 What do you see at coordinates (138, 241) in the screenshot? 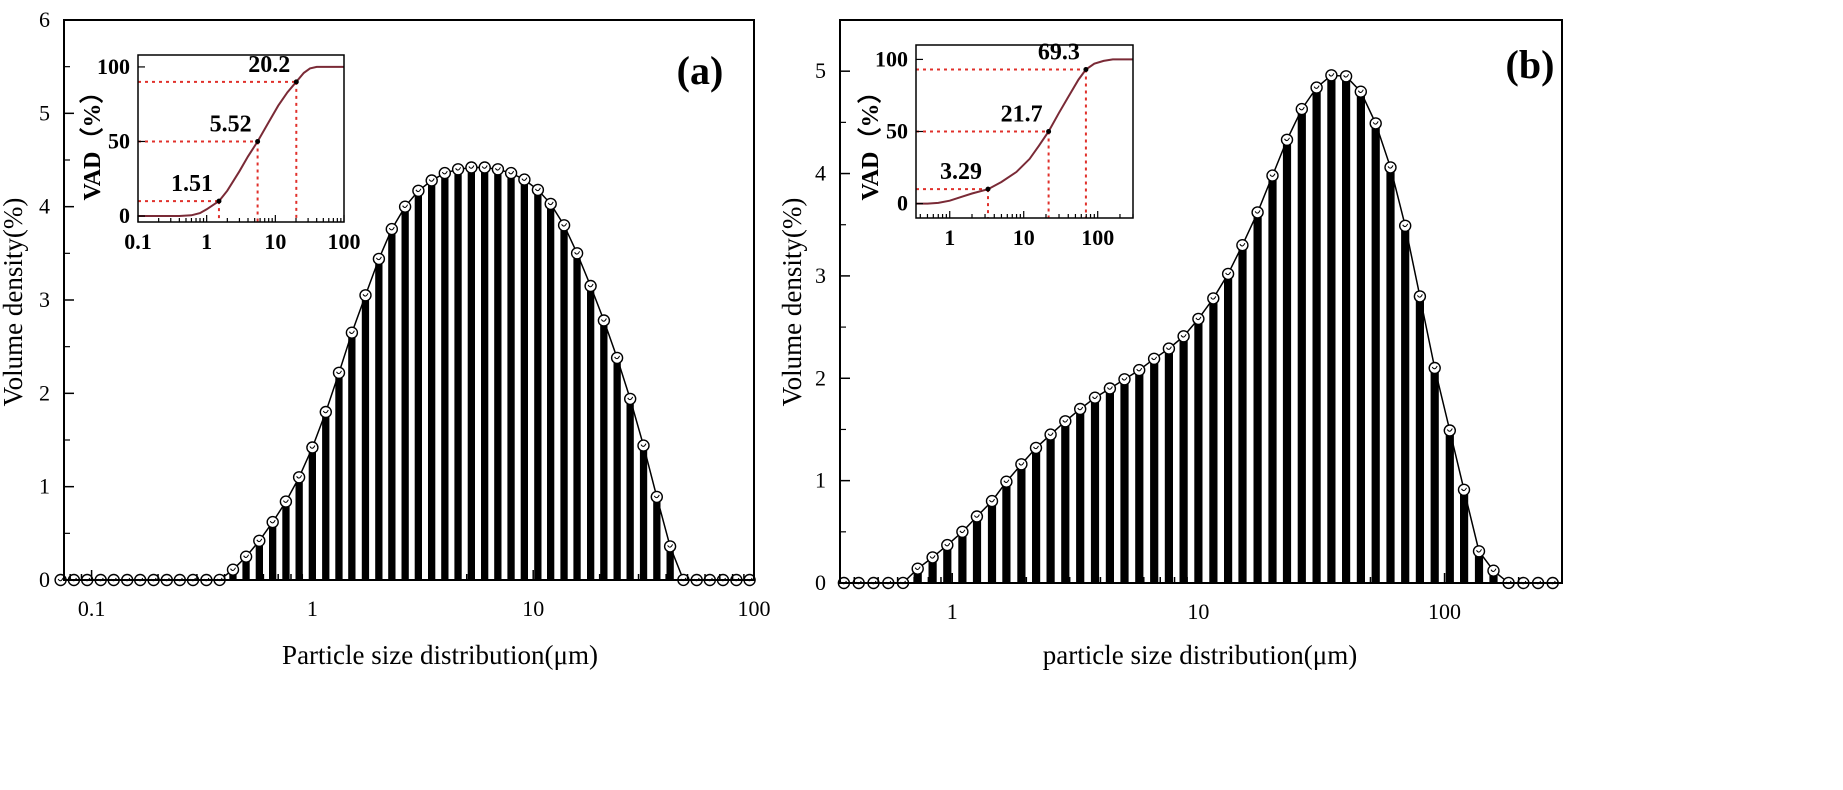
I see `inset-x-tick-label: 0.1` at bounding box center [138, 241].